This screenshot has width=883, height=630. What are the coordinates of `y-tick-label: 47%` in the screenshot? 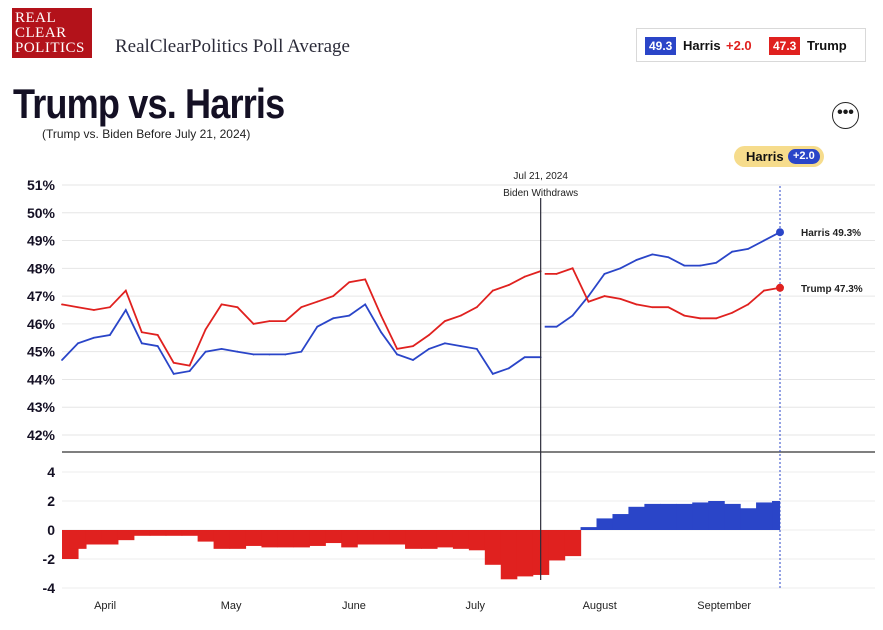 It's located at (41, 296).